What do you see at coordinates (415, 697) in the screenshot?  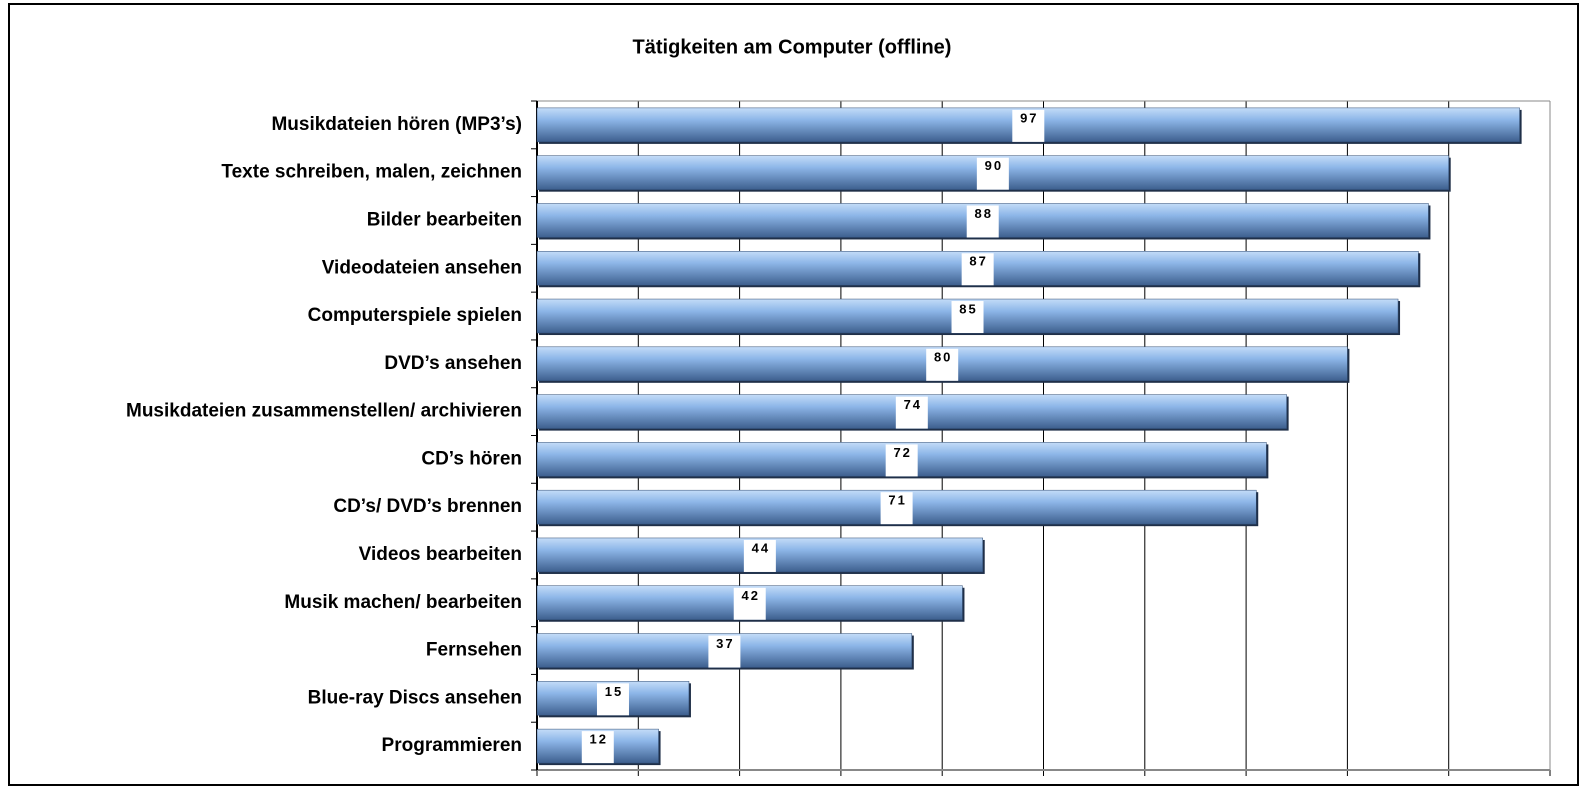 I see `y-tick-label: Blue-ray Discs ansehen` at bounding box center [415, 697].